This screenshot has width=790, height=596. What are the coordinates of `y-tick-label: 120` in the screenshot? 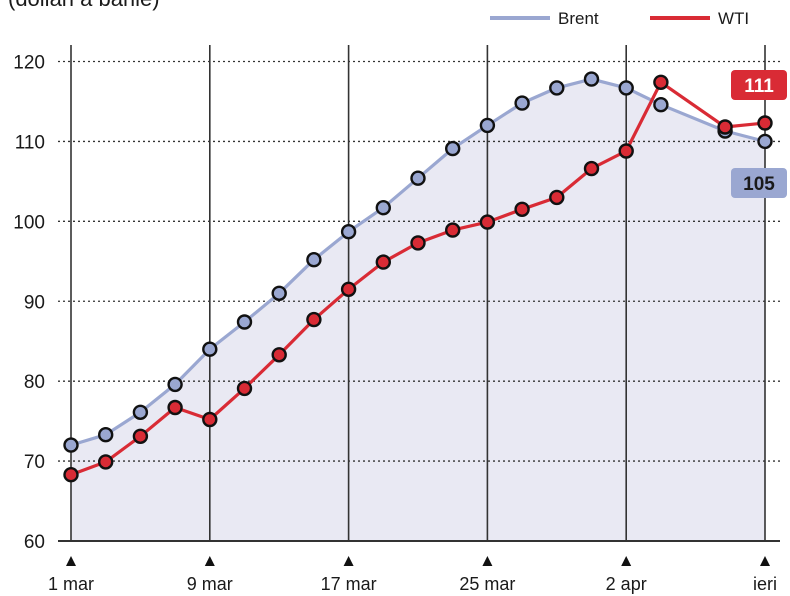 It's located at (29, 63).